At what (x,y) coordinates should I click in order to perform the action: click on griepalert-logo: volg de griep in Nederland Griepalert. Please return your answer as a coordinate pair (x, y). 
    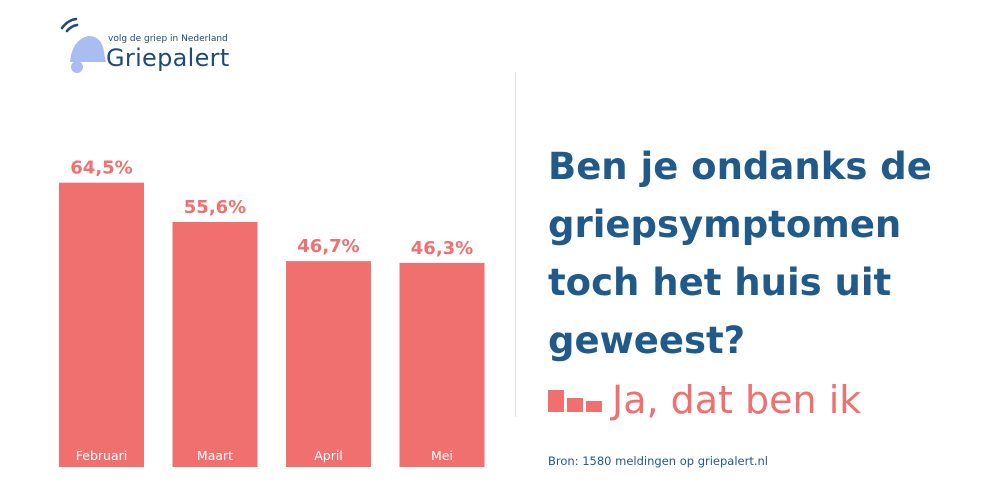
    Looking at the image, I should click on (158, 46).